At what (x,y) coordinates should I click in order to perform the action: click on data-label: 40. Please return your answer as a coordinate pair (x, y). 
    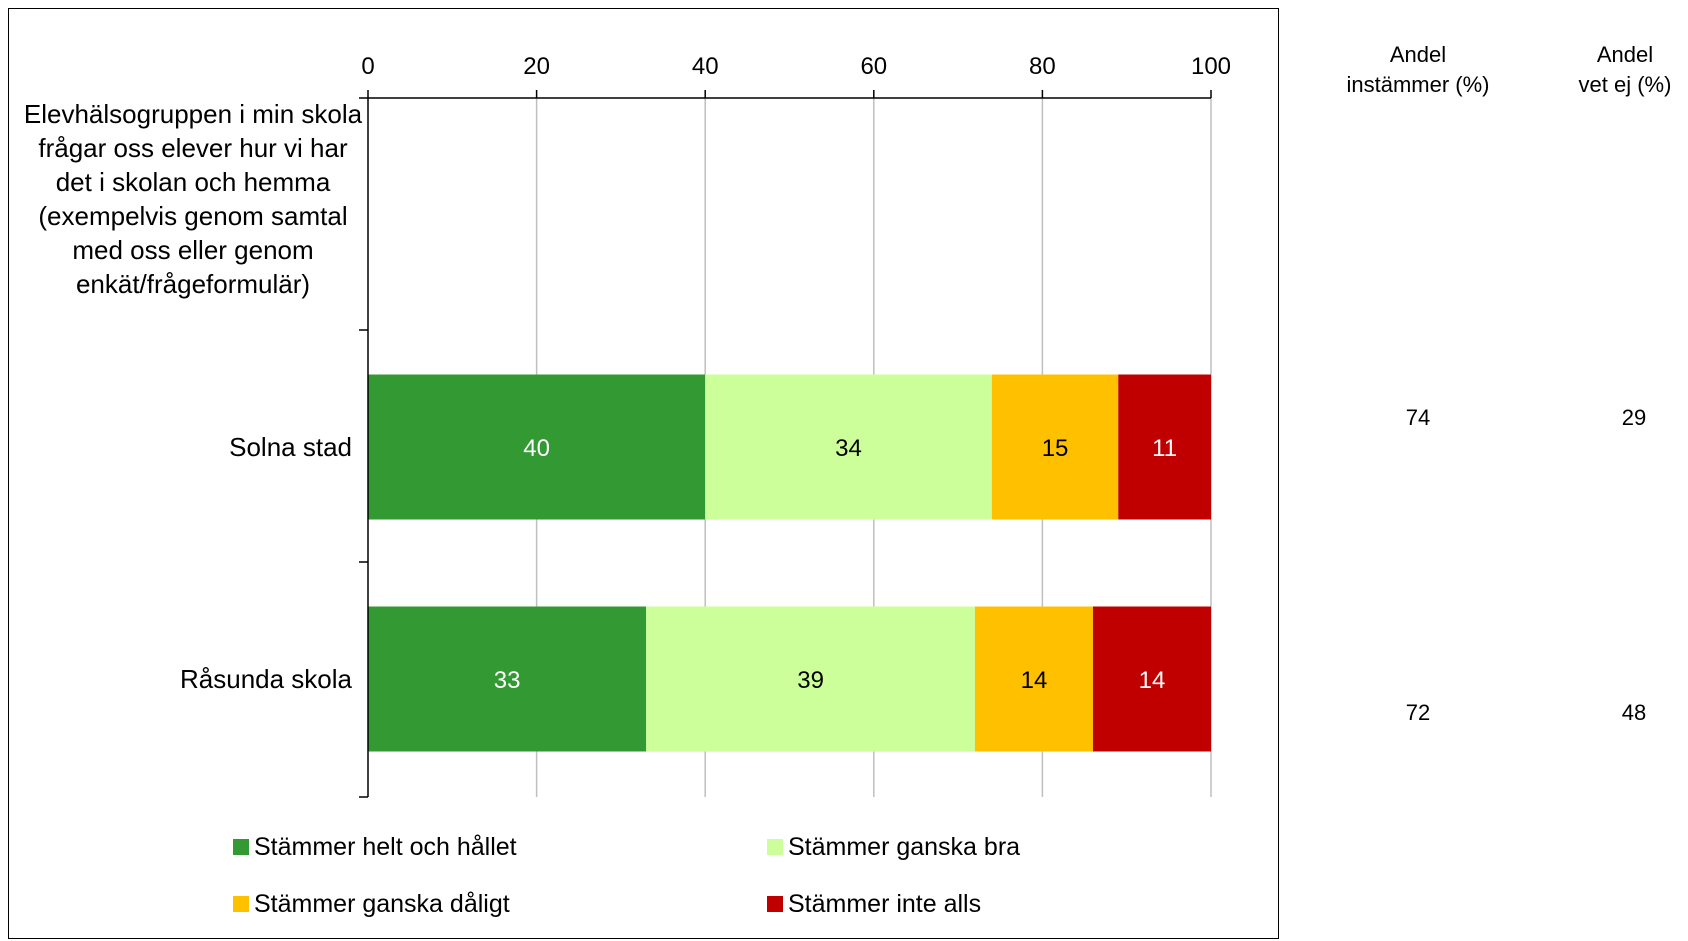
    Looking at the image, I should click on (536, 448).